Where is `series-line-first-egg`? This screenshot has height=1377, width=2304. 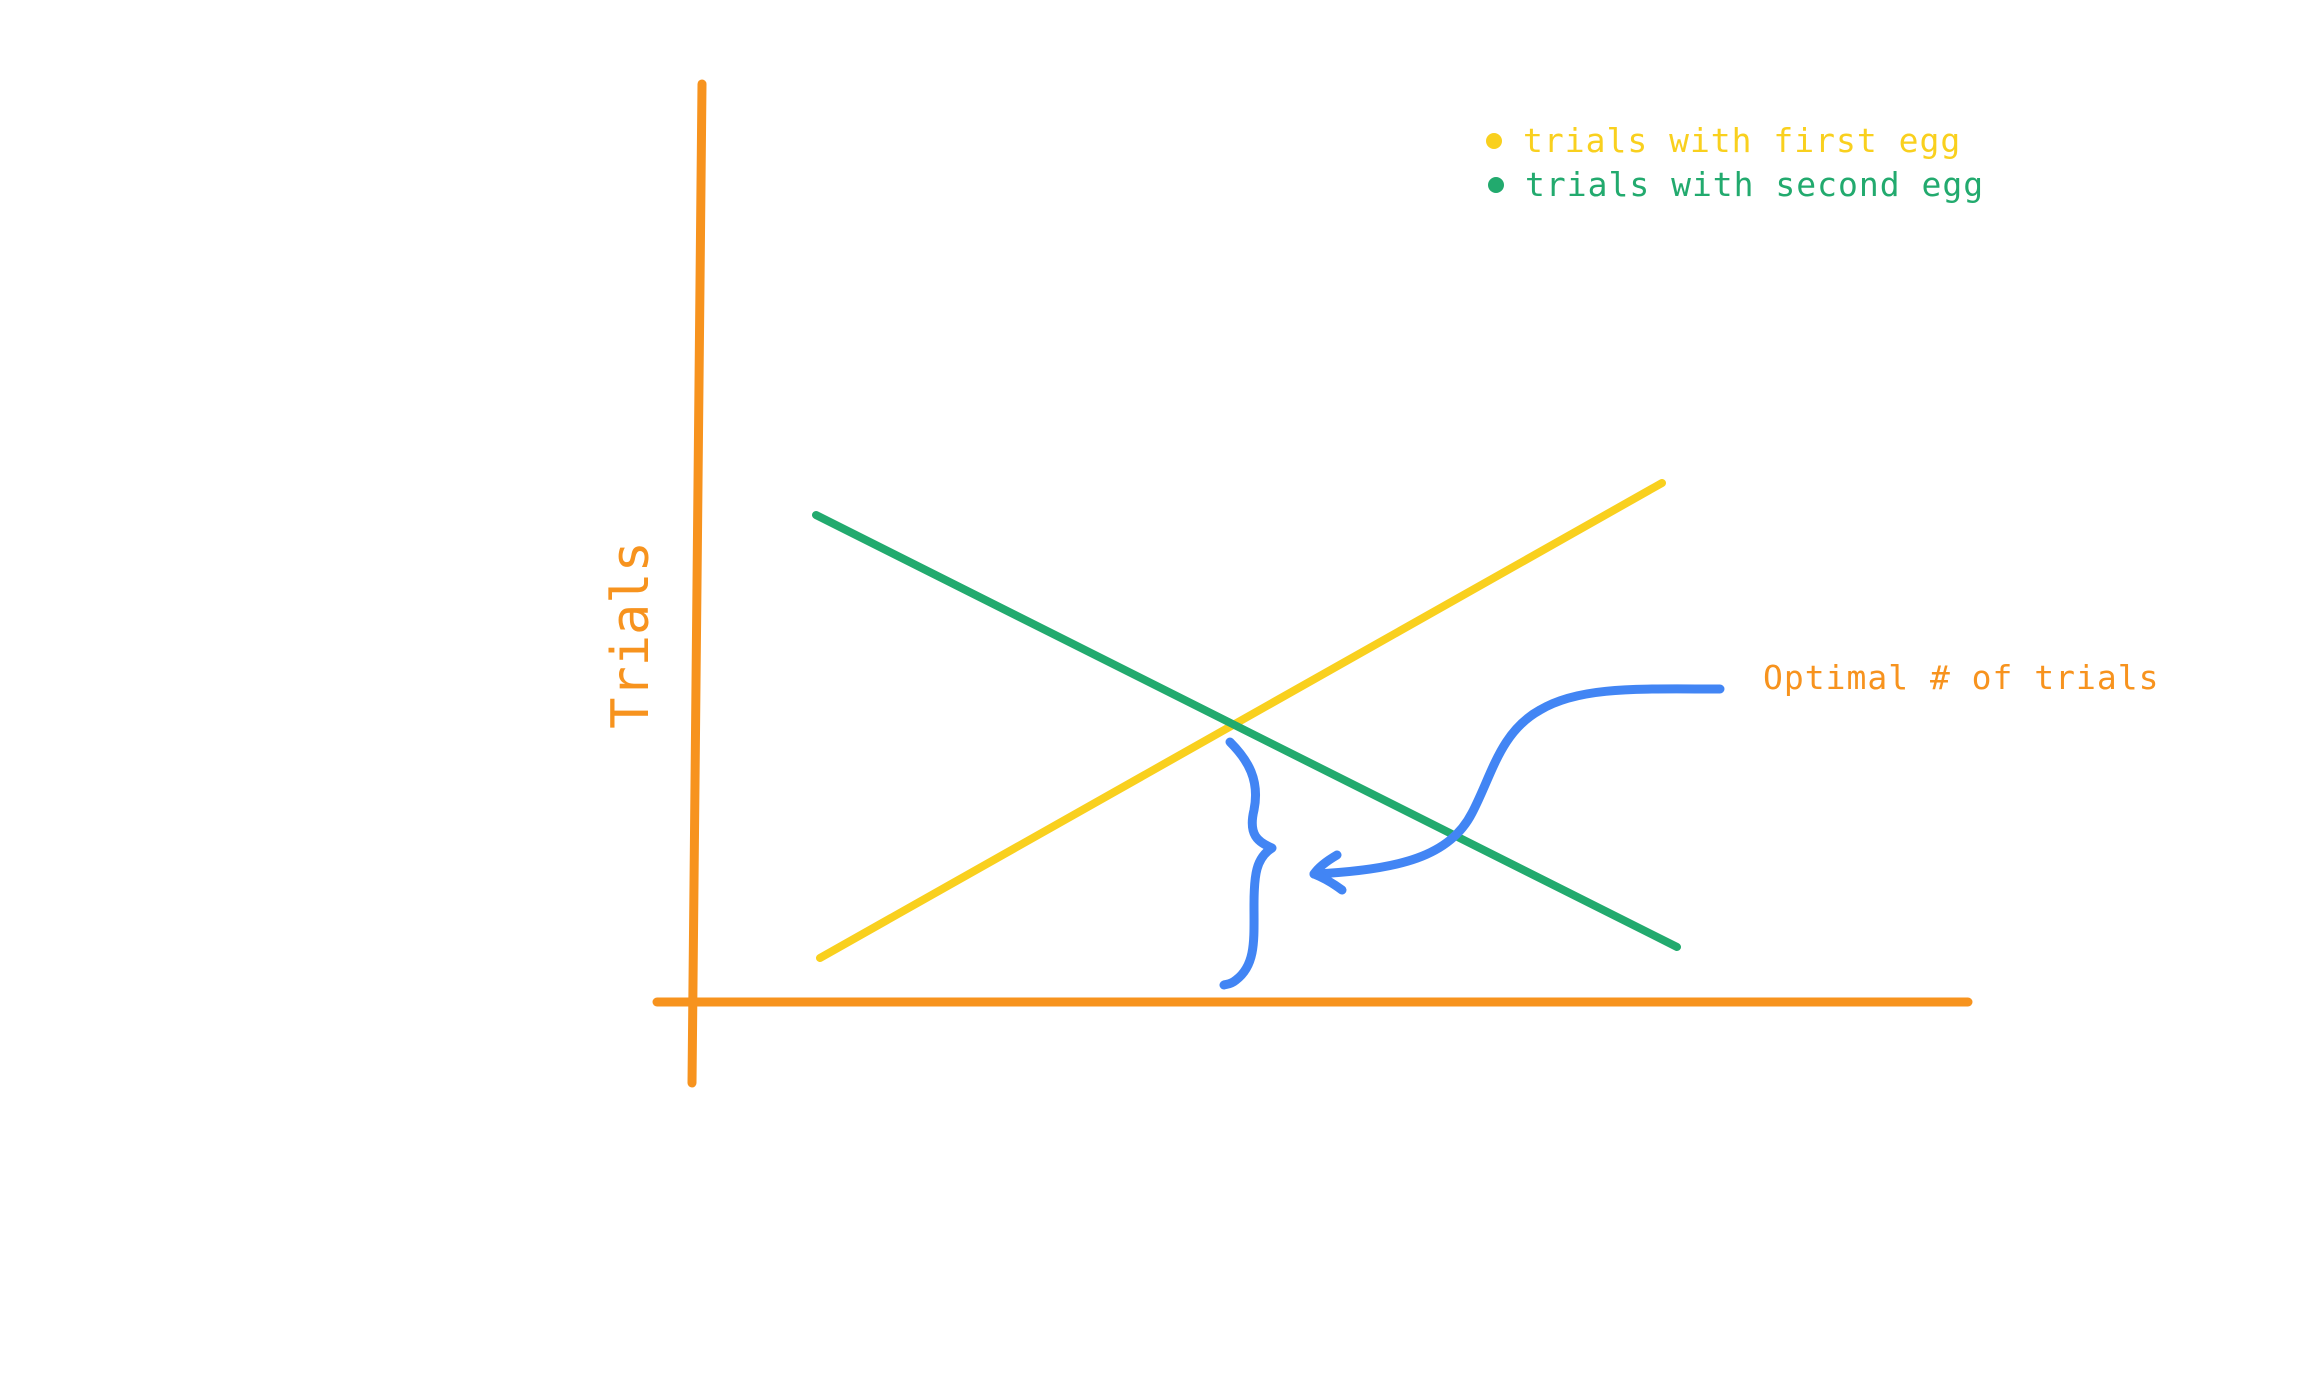
series-line-first-egg is located at coordinates (1241, 720).